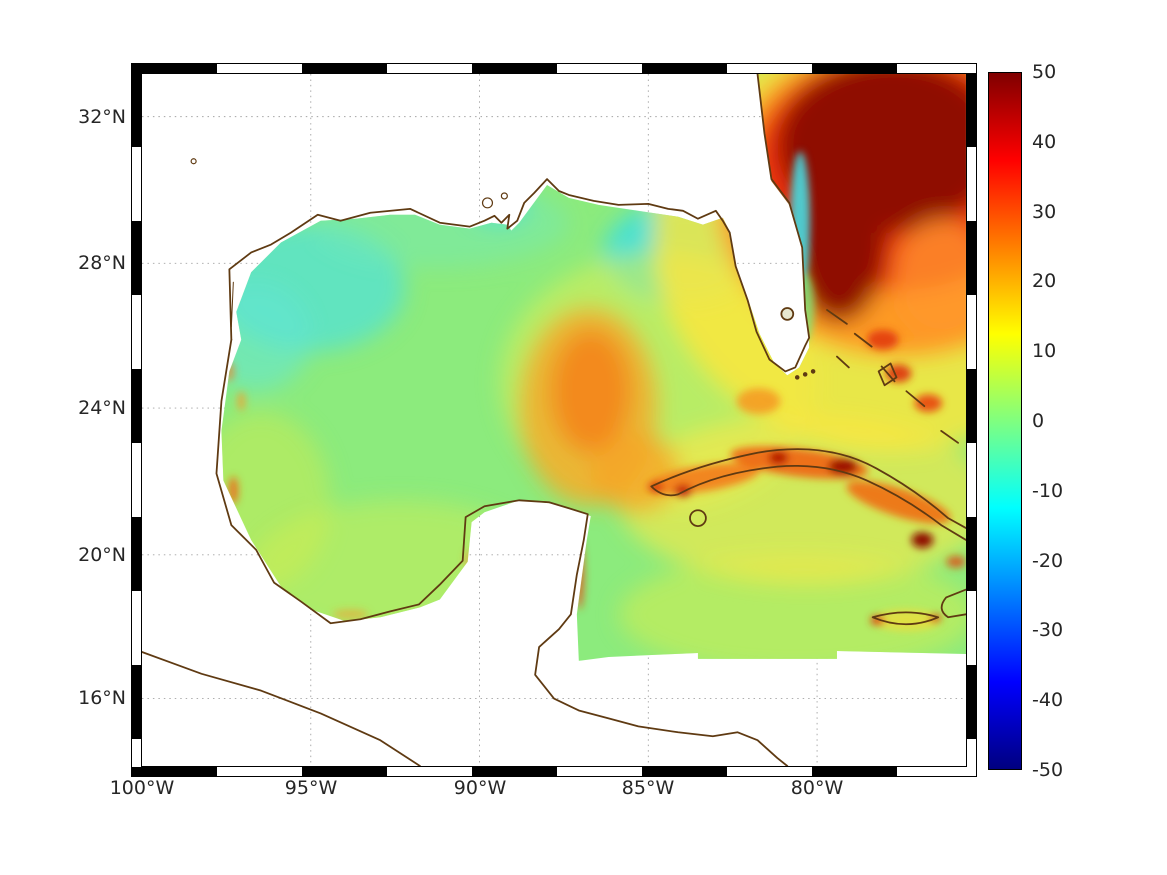  I want to click on colorbar-tick-10: 10, so click(1044, 351).